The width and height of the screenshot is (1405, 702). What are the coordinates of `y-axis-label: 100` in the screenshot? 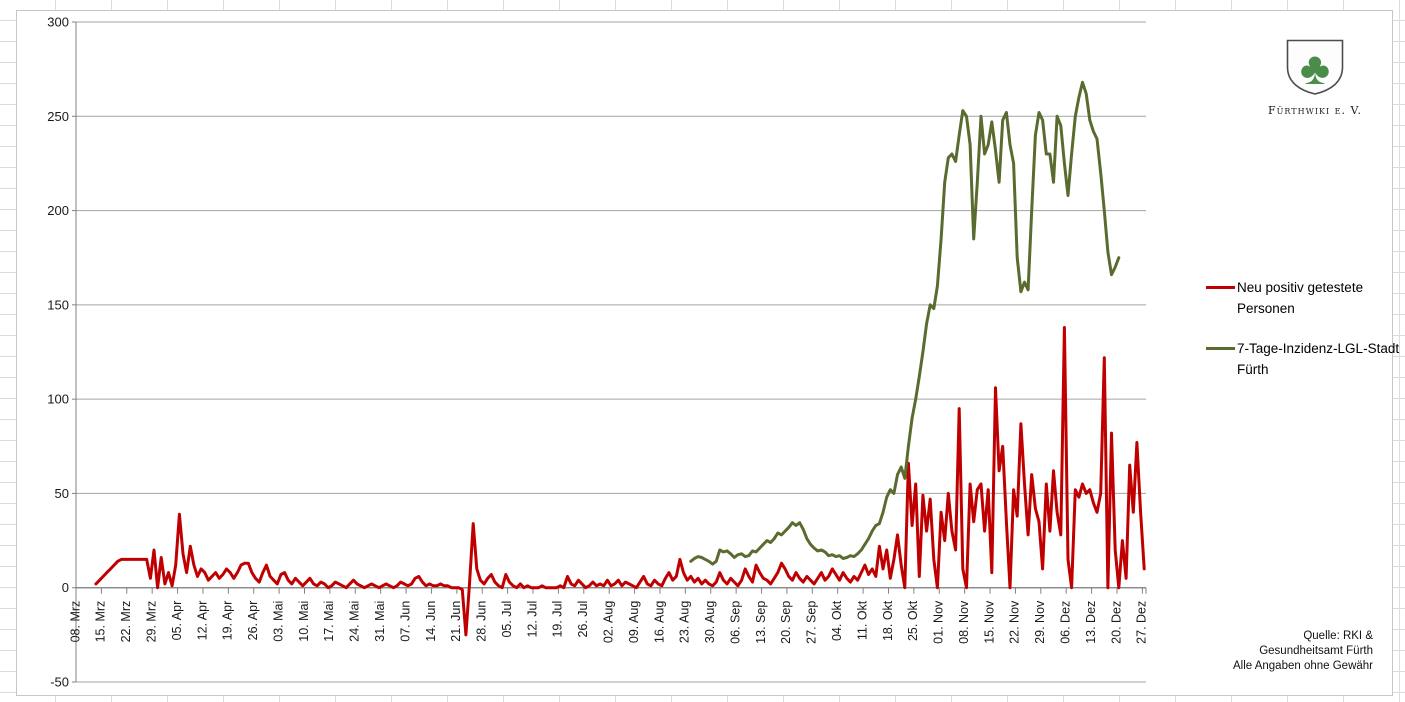 It's located at (58, 399).